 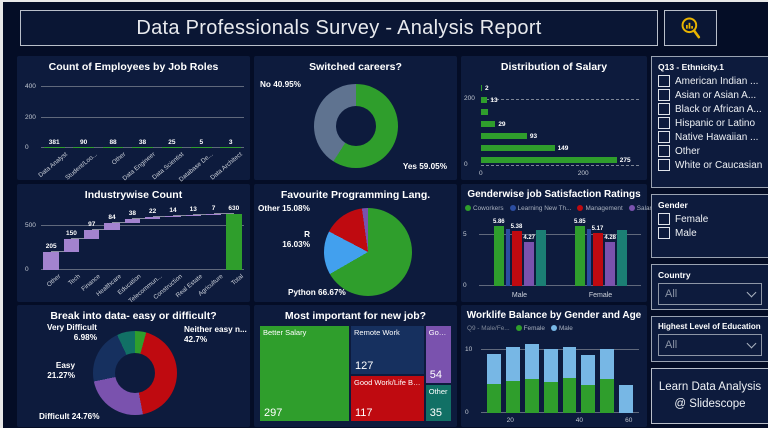 I want to click on treemap-cell: Goo... 54, so click(x=438, y=354).